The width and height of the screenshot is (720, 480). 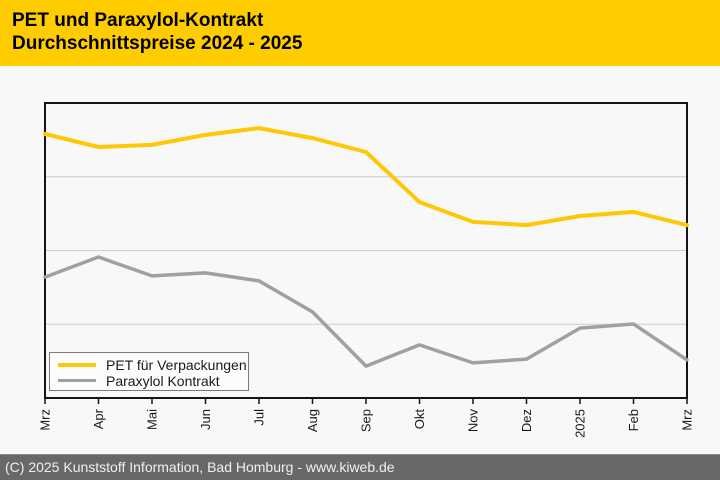 What do you see at coordinates (633, 420) in the screenshot?
I see `x-axis-label: Feb` at bounding box center [633, 420].